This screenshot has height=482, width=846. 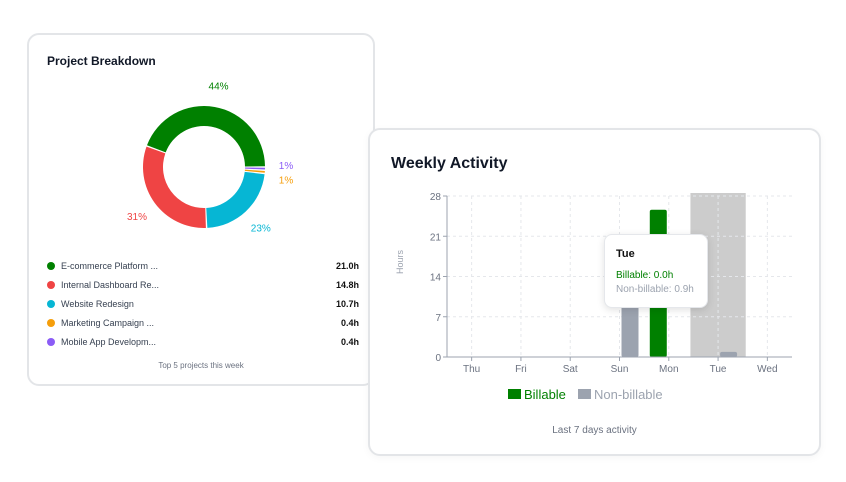 I want to click on card-footer: Last 7 days activity, so click(x=594, y=430).